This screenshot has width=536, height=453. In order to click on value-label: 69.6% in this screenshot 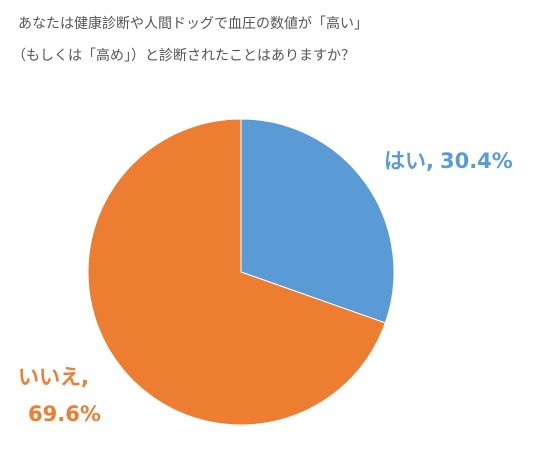, I will do `click(64, 414)`.